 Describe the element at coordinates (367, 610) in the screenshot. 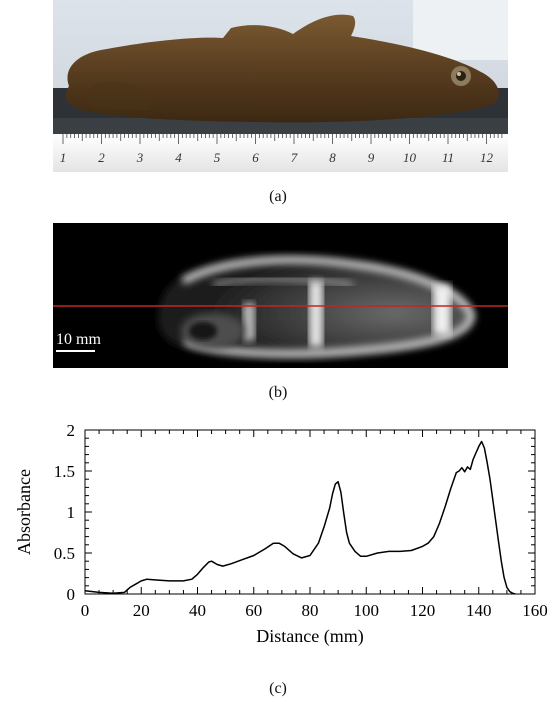

I see `x-tick-label: 100` at that location.